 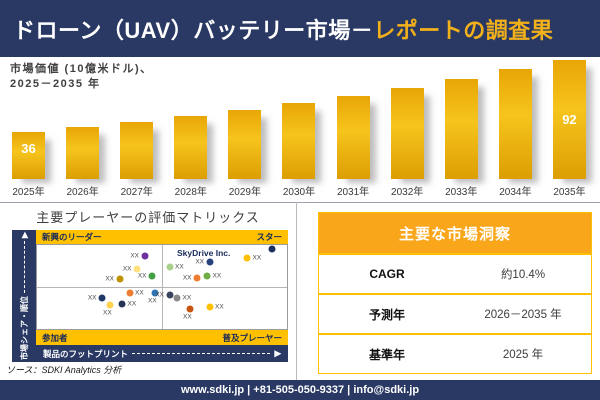 I want to click on insights-table-header: 主要な市場洞察, so click(x=455, y=233).